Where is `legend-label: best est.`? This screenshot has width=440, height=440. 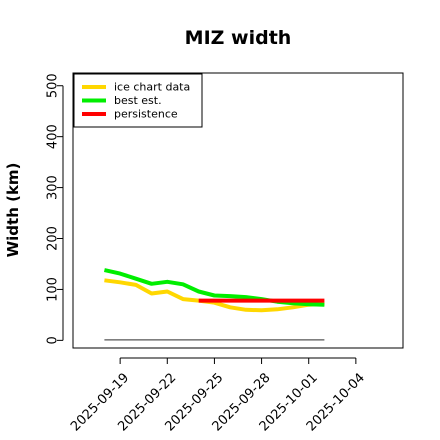 legend-label: best est. is located at coordinates (138, 100).